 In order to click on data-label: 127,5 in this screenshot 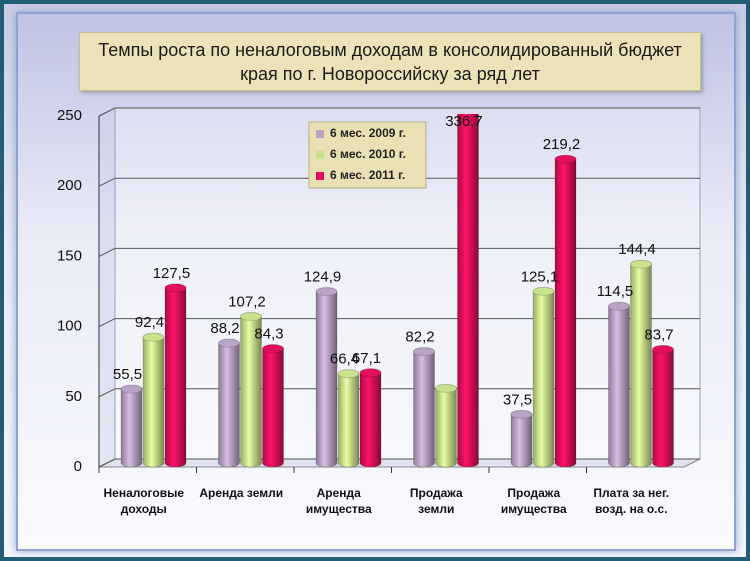, I will do `click(172, 273)`.